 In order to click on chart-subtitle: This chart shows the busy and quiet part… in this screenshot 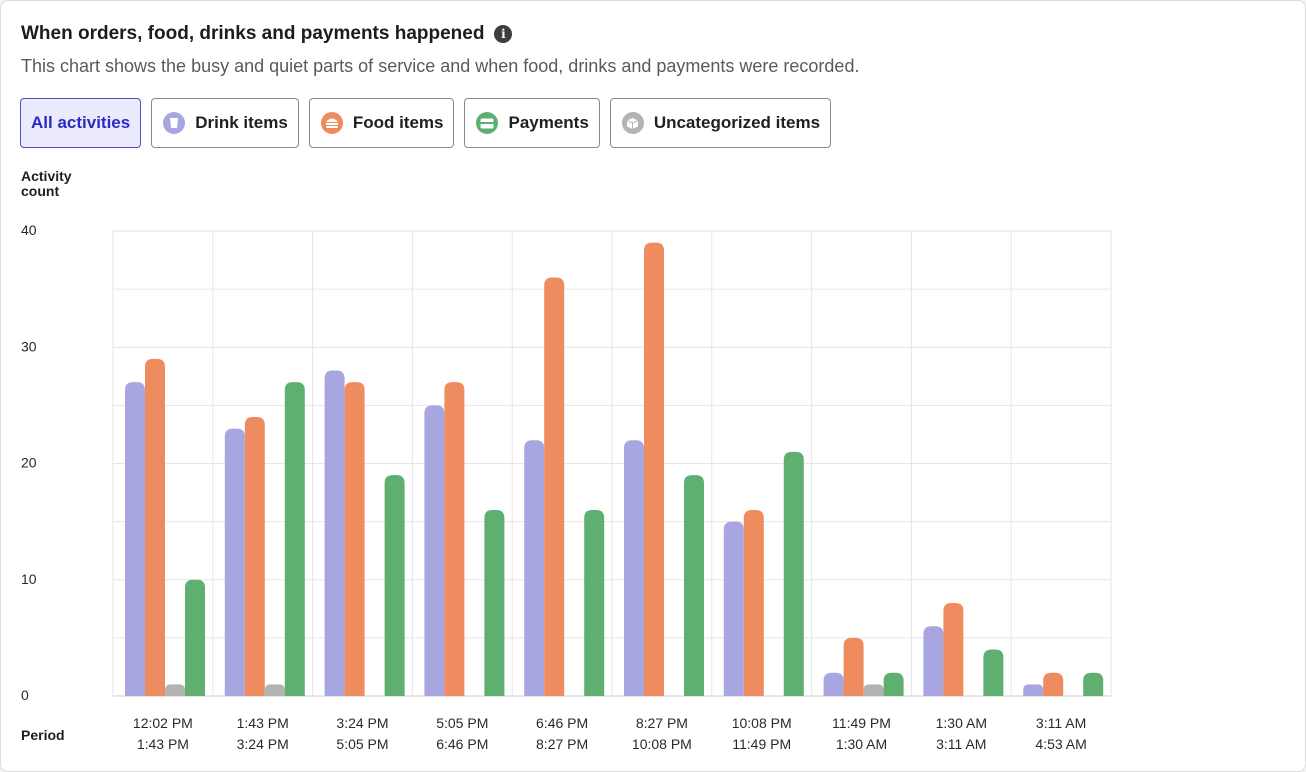, I will do `click(440, 66)`.